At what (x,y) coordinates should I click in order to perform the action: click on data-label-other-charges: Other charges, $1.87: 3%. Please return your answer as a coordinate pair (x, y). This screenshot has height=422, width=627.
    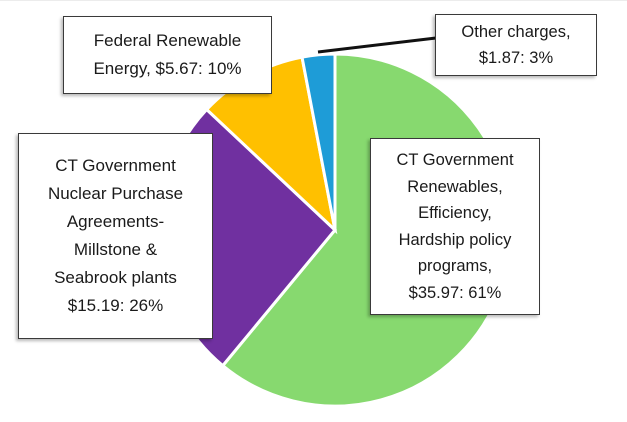
    Looking at the image, I should click on (516, 45).